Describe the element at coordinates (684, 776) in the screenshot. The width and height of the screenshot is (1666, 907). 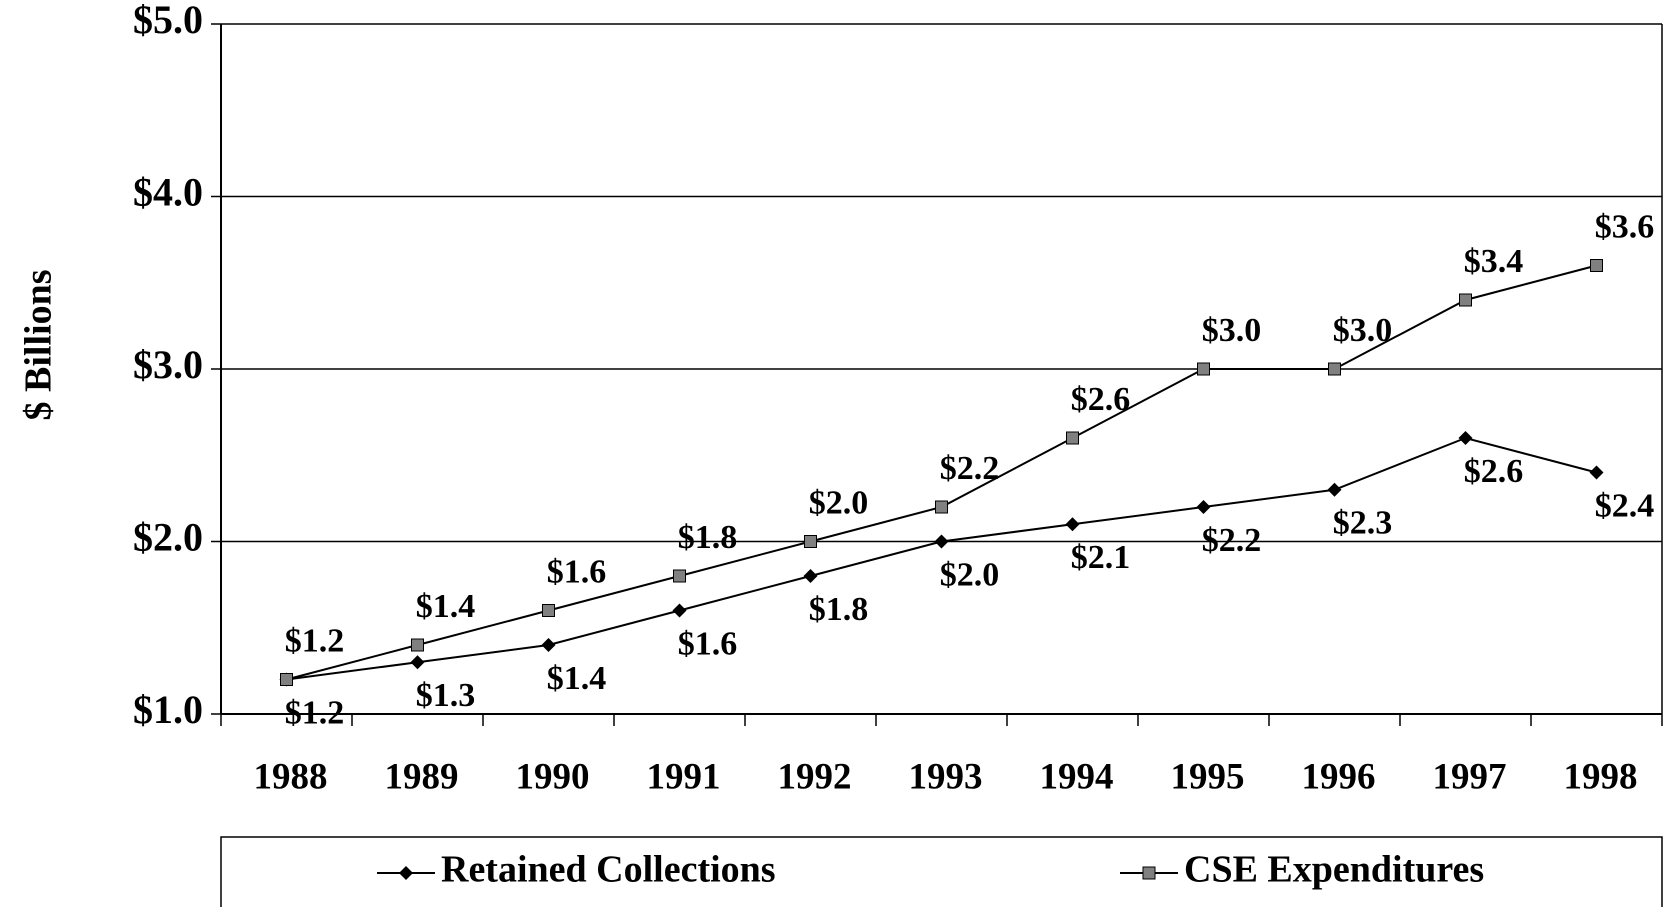
I see `x-tick-label: 1991` at that location.